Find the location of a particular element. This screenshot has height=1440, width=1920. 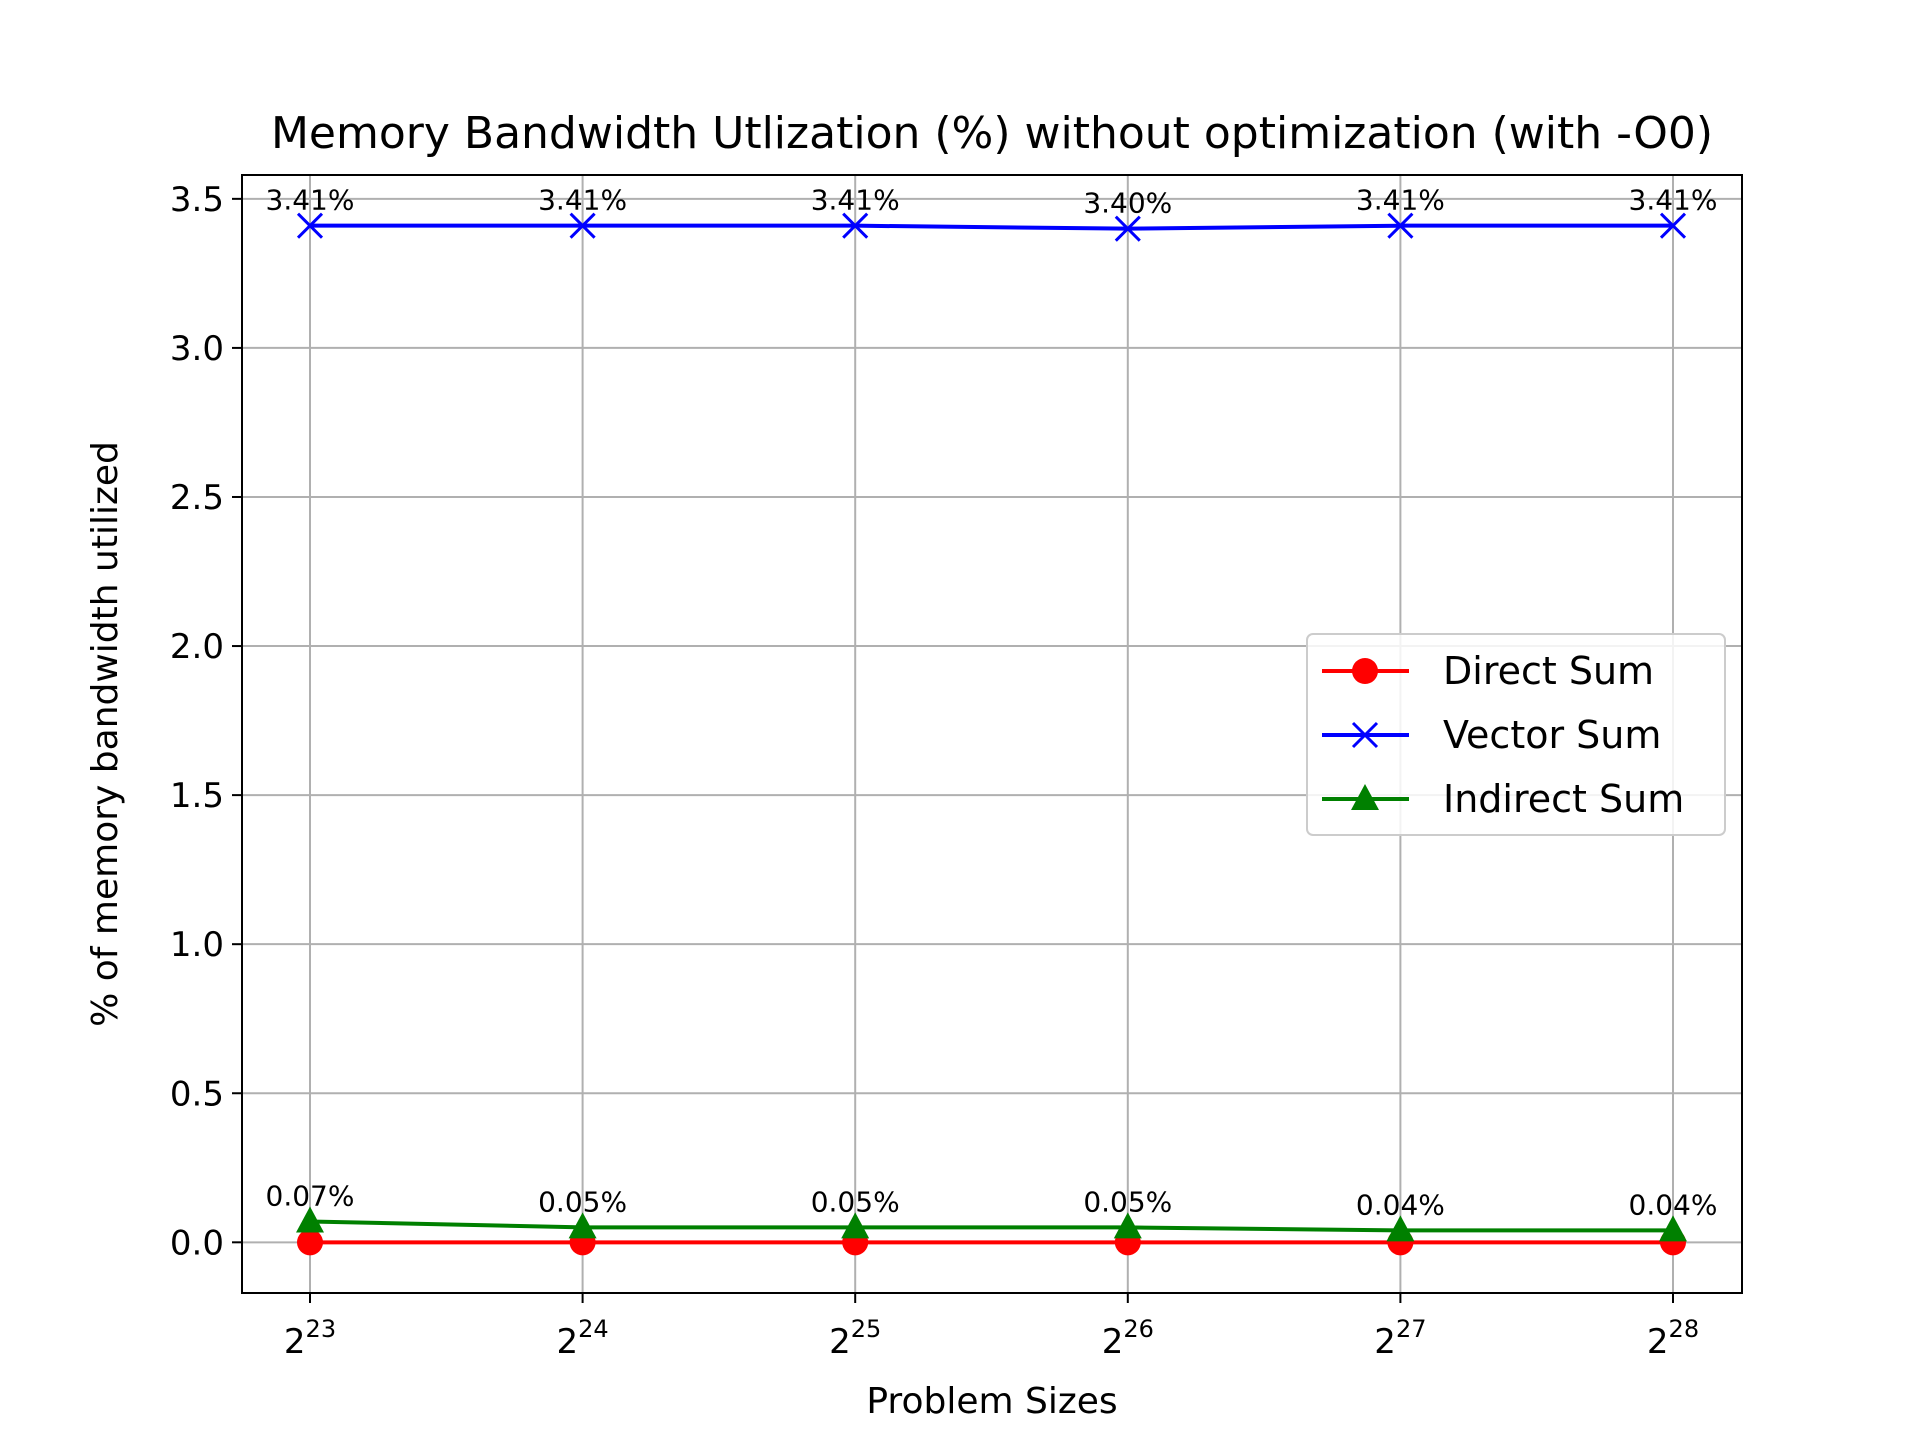

y-tick-label: 2.0 is located at coordinates (197, 647).